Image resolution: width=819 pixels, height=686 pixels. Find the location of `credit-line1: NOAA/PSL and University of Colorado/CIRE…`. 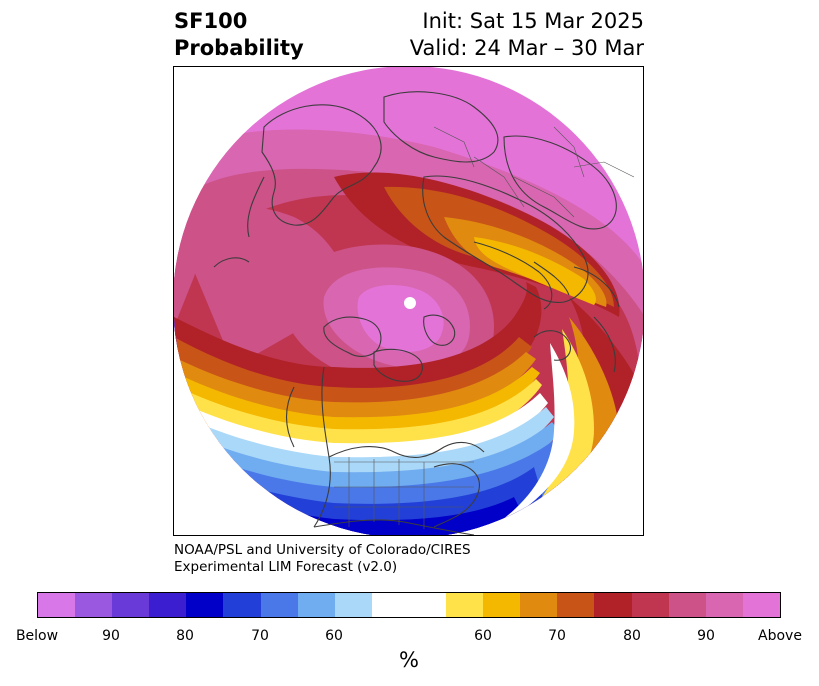

credit-line1: NOAA/PSL and University of Colorado/CIRE… is located at coordinates (322, 550).